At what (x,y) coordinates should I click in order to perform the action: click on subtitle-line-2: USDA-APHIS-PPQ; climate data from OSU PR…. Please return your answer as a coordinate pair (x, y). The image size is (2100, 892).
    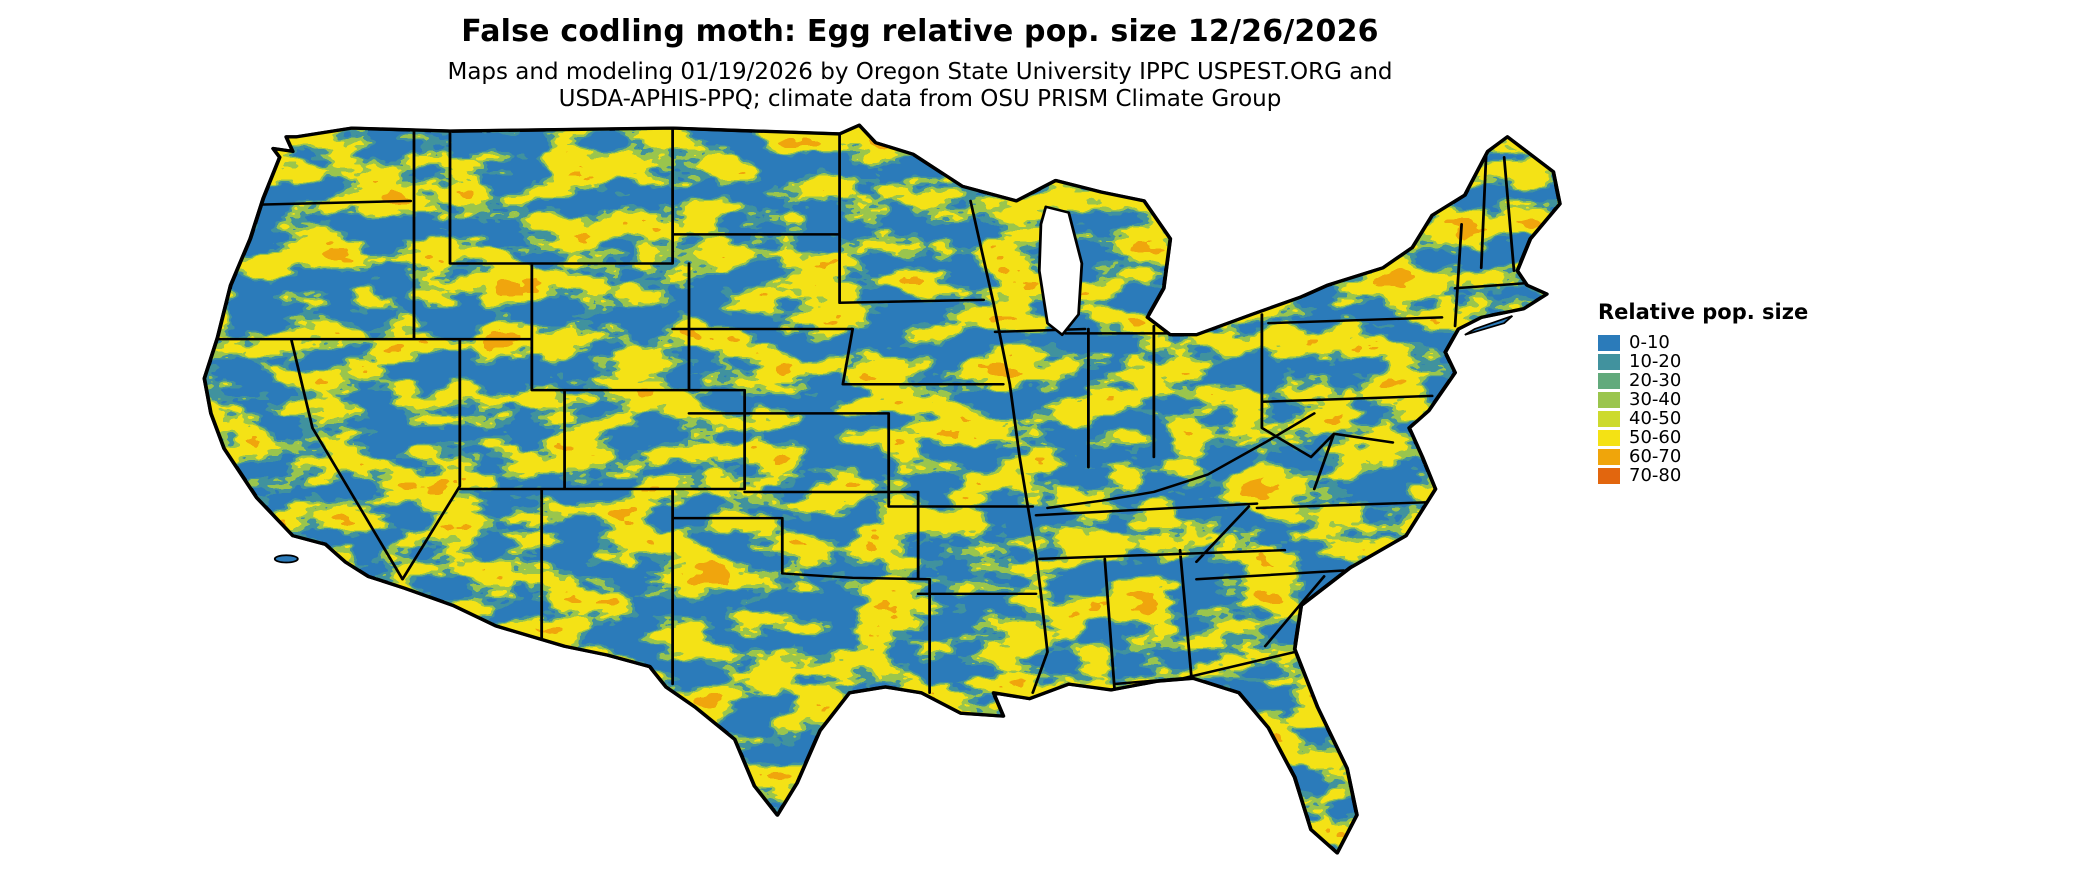
    Looking at the image, I should click on (920, 99).